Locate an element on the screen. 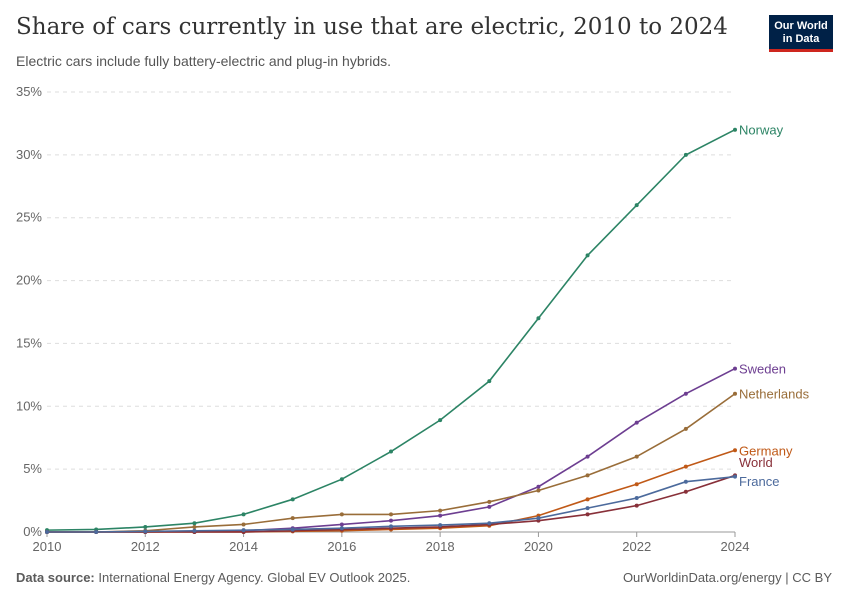 The width and height of the screenshot is (850, 600). x-tick-label: 2014 is located at coordinates (243, 546).